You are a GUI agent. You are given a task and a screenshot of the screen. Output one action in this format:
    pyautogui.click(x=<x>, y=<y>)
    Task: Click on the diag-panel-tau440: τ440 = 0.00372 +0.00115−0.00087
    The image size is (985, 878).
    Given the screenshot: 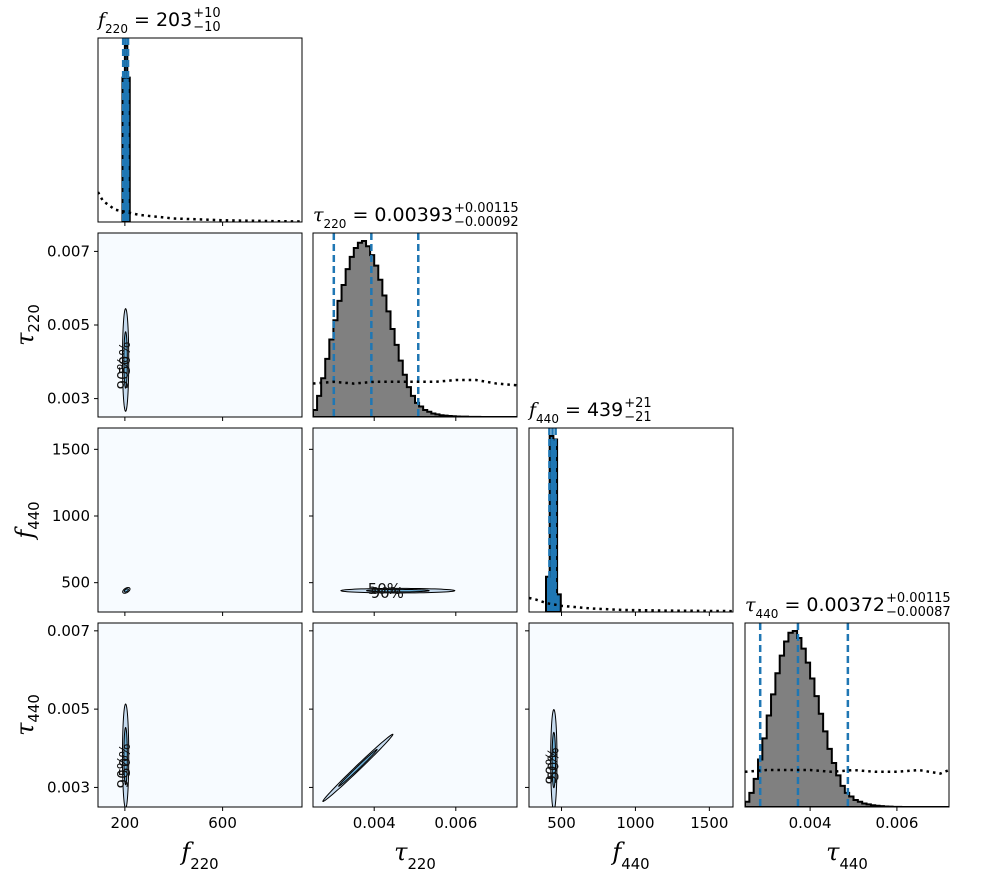 What is the action you would take?
    pyautogui.click(x=847, y=701)
    